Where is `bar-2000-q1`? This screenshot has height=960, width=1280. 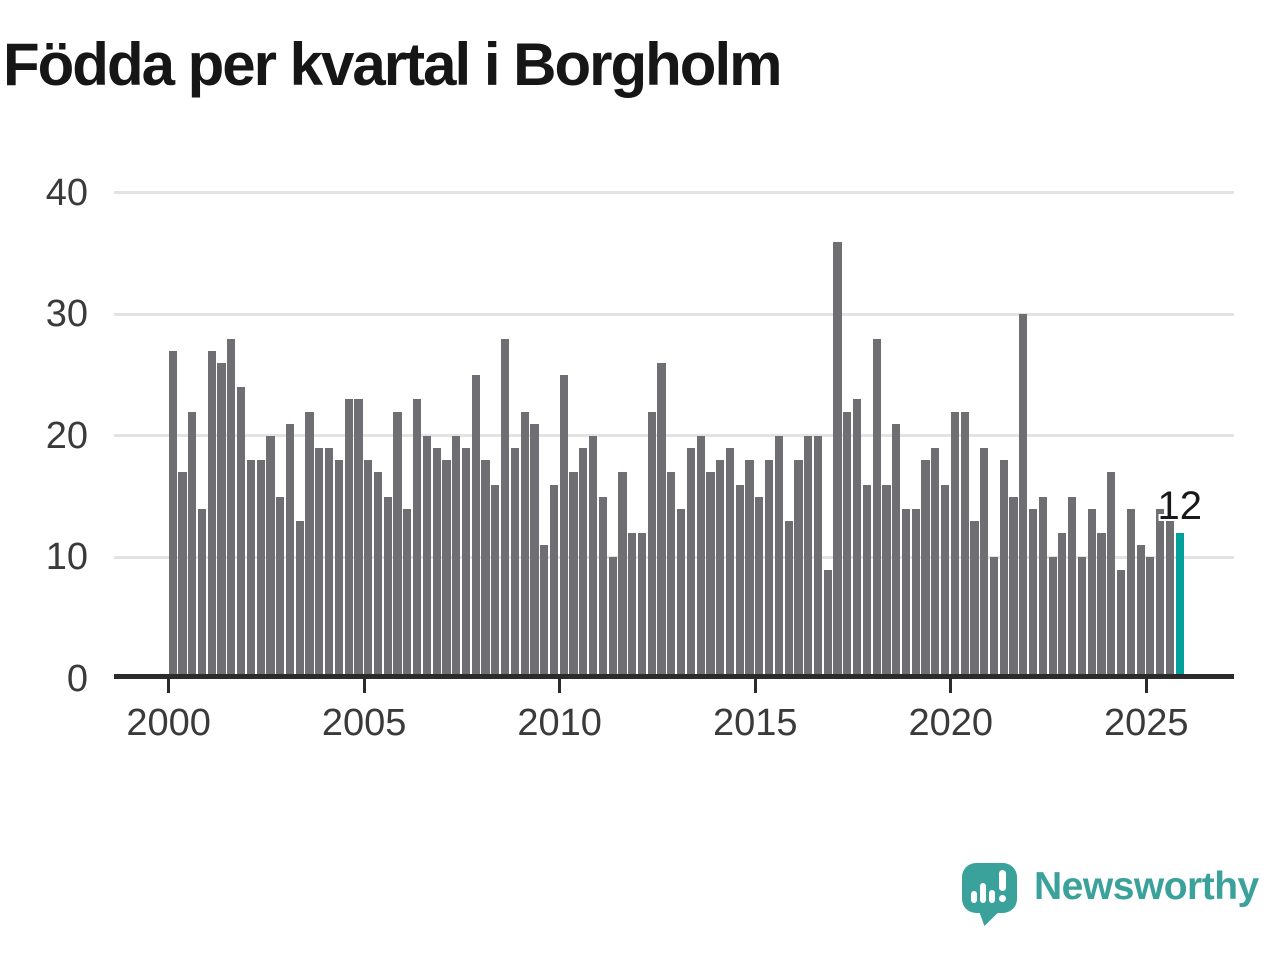 bar-2000-q1 is located at coordinates (172, 514).